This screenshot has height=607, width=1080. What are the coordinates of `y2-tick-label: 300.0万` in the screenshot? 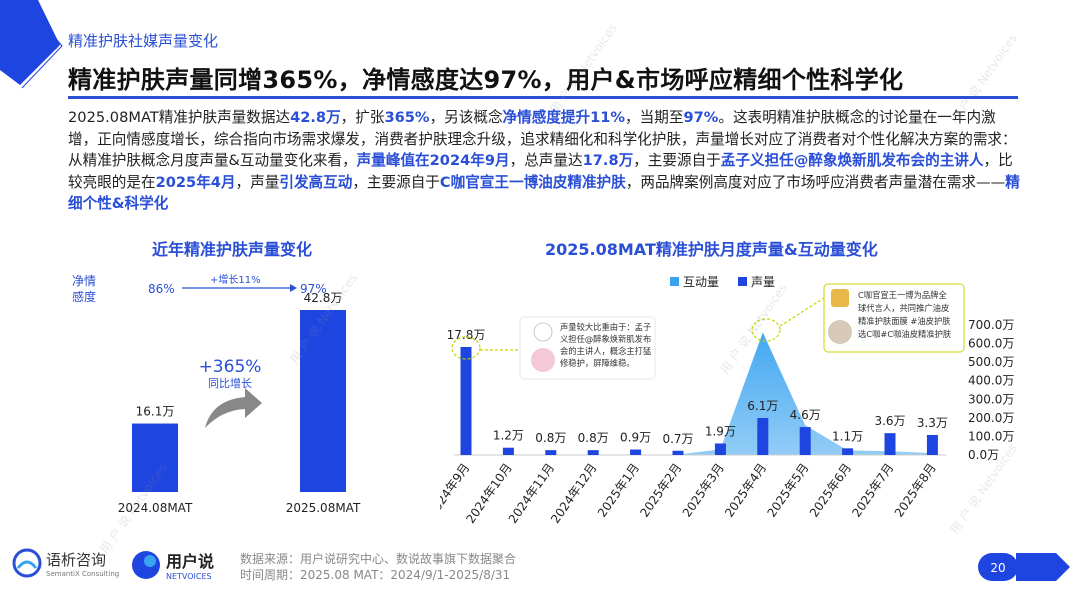 It's located at (991, 399).